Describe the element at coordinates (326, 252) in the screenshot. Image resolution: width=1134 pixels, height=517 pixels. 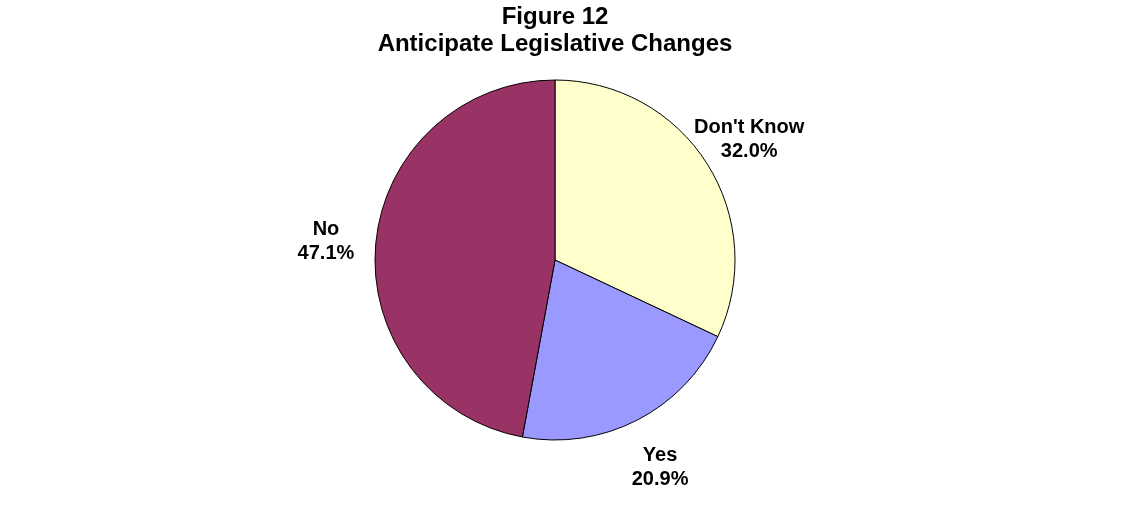
I see `data-label: 47.1%` at that location.